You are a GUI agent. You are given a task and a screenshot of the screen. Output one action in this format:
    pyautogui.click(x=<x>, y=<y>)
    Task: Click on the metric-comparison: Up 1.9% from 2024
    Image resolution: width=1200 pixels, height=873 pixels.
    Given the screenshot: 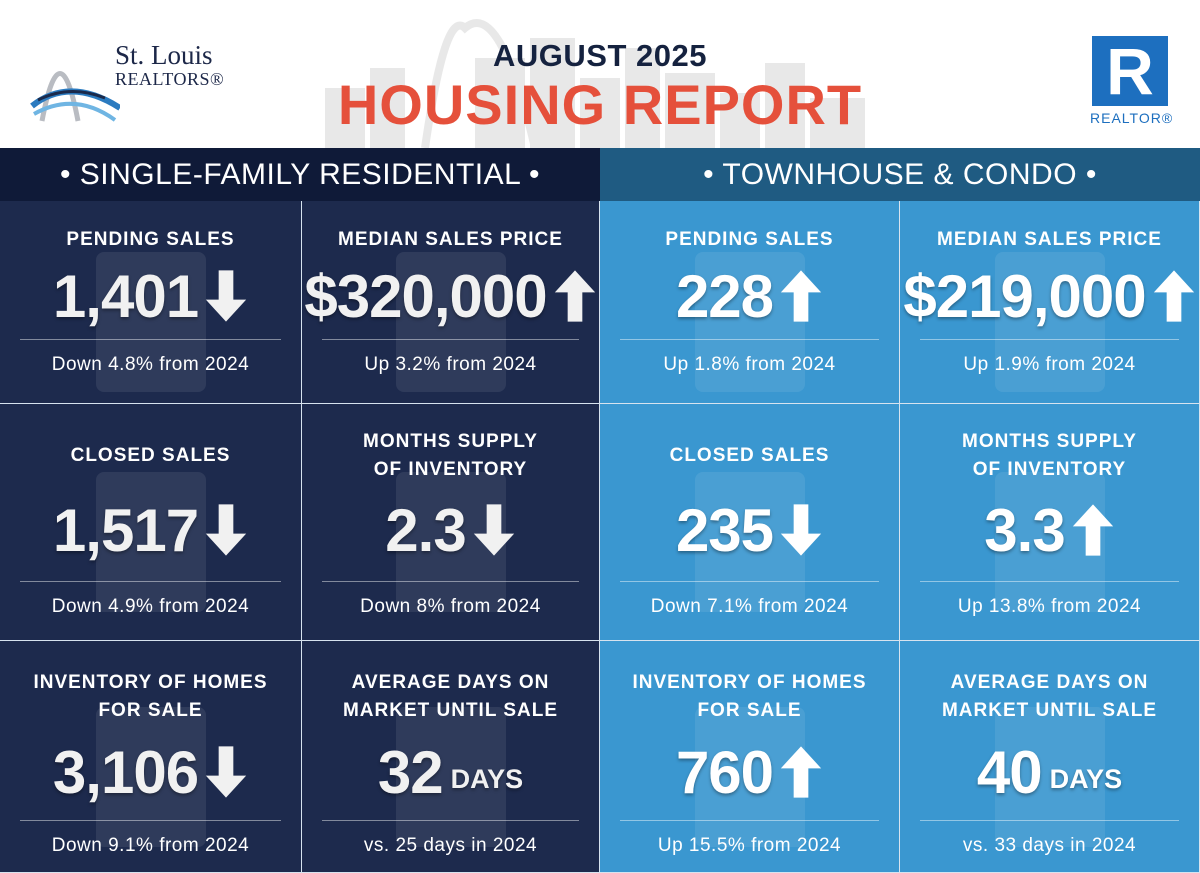 What is the action you would take?
    pyautogui.click(x=1049, y=364)
    